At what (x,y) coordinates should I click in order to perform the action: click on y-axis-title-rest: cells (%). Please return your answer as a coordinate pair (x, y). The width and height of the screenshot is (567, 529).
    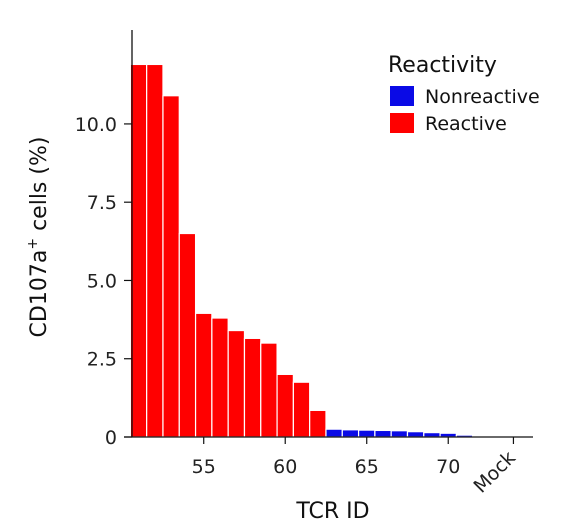
    Looking at the image, I should click on (39, 187).